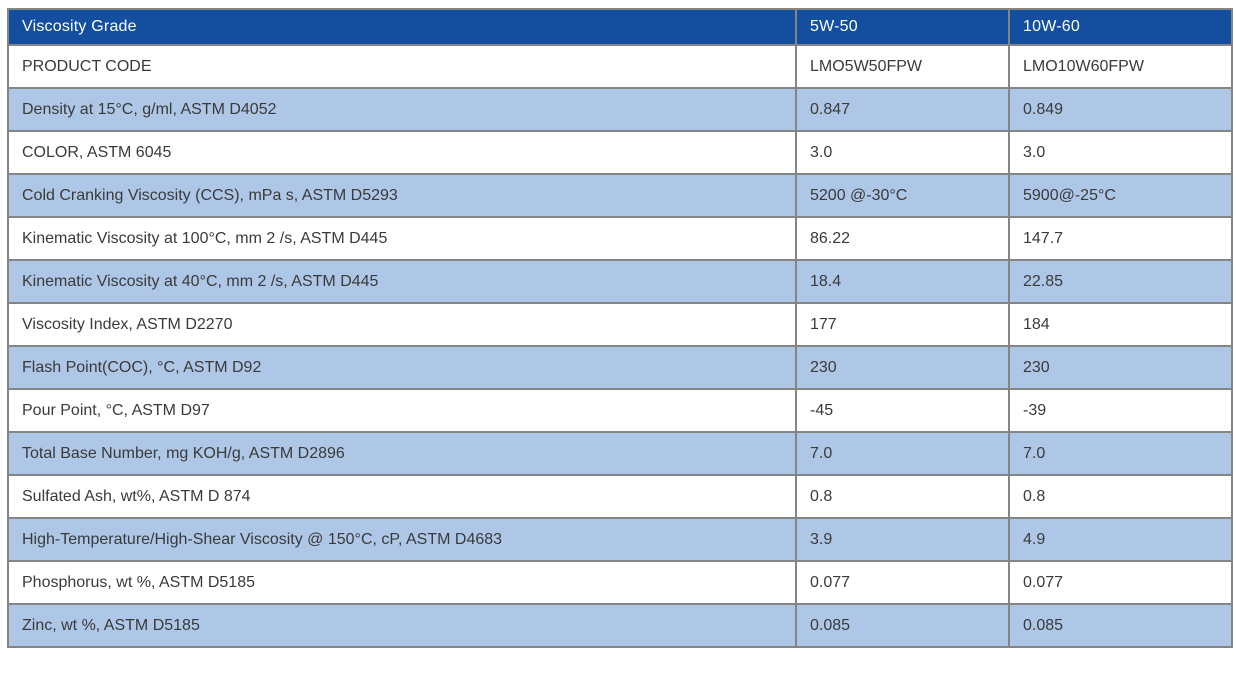  What do you see at coordinates (902, 582) in the screenshot?
I see `value-cell-5w50: 0.077` at bounding box center [902, 582].